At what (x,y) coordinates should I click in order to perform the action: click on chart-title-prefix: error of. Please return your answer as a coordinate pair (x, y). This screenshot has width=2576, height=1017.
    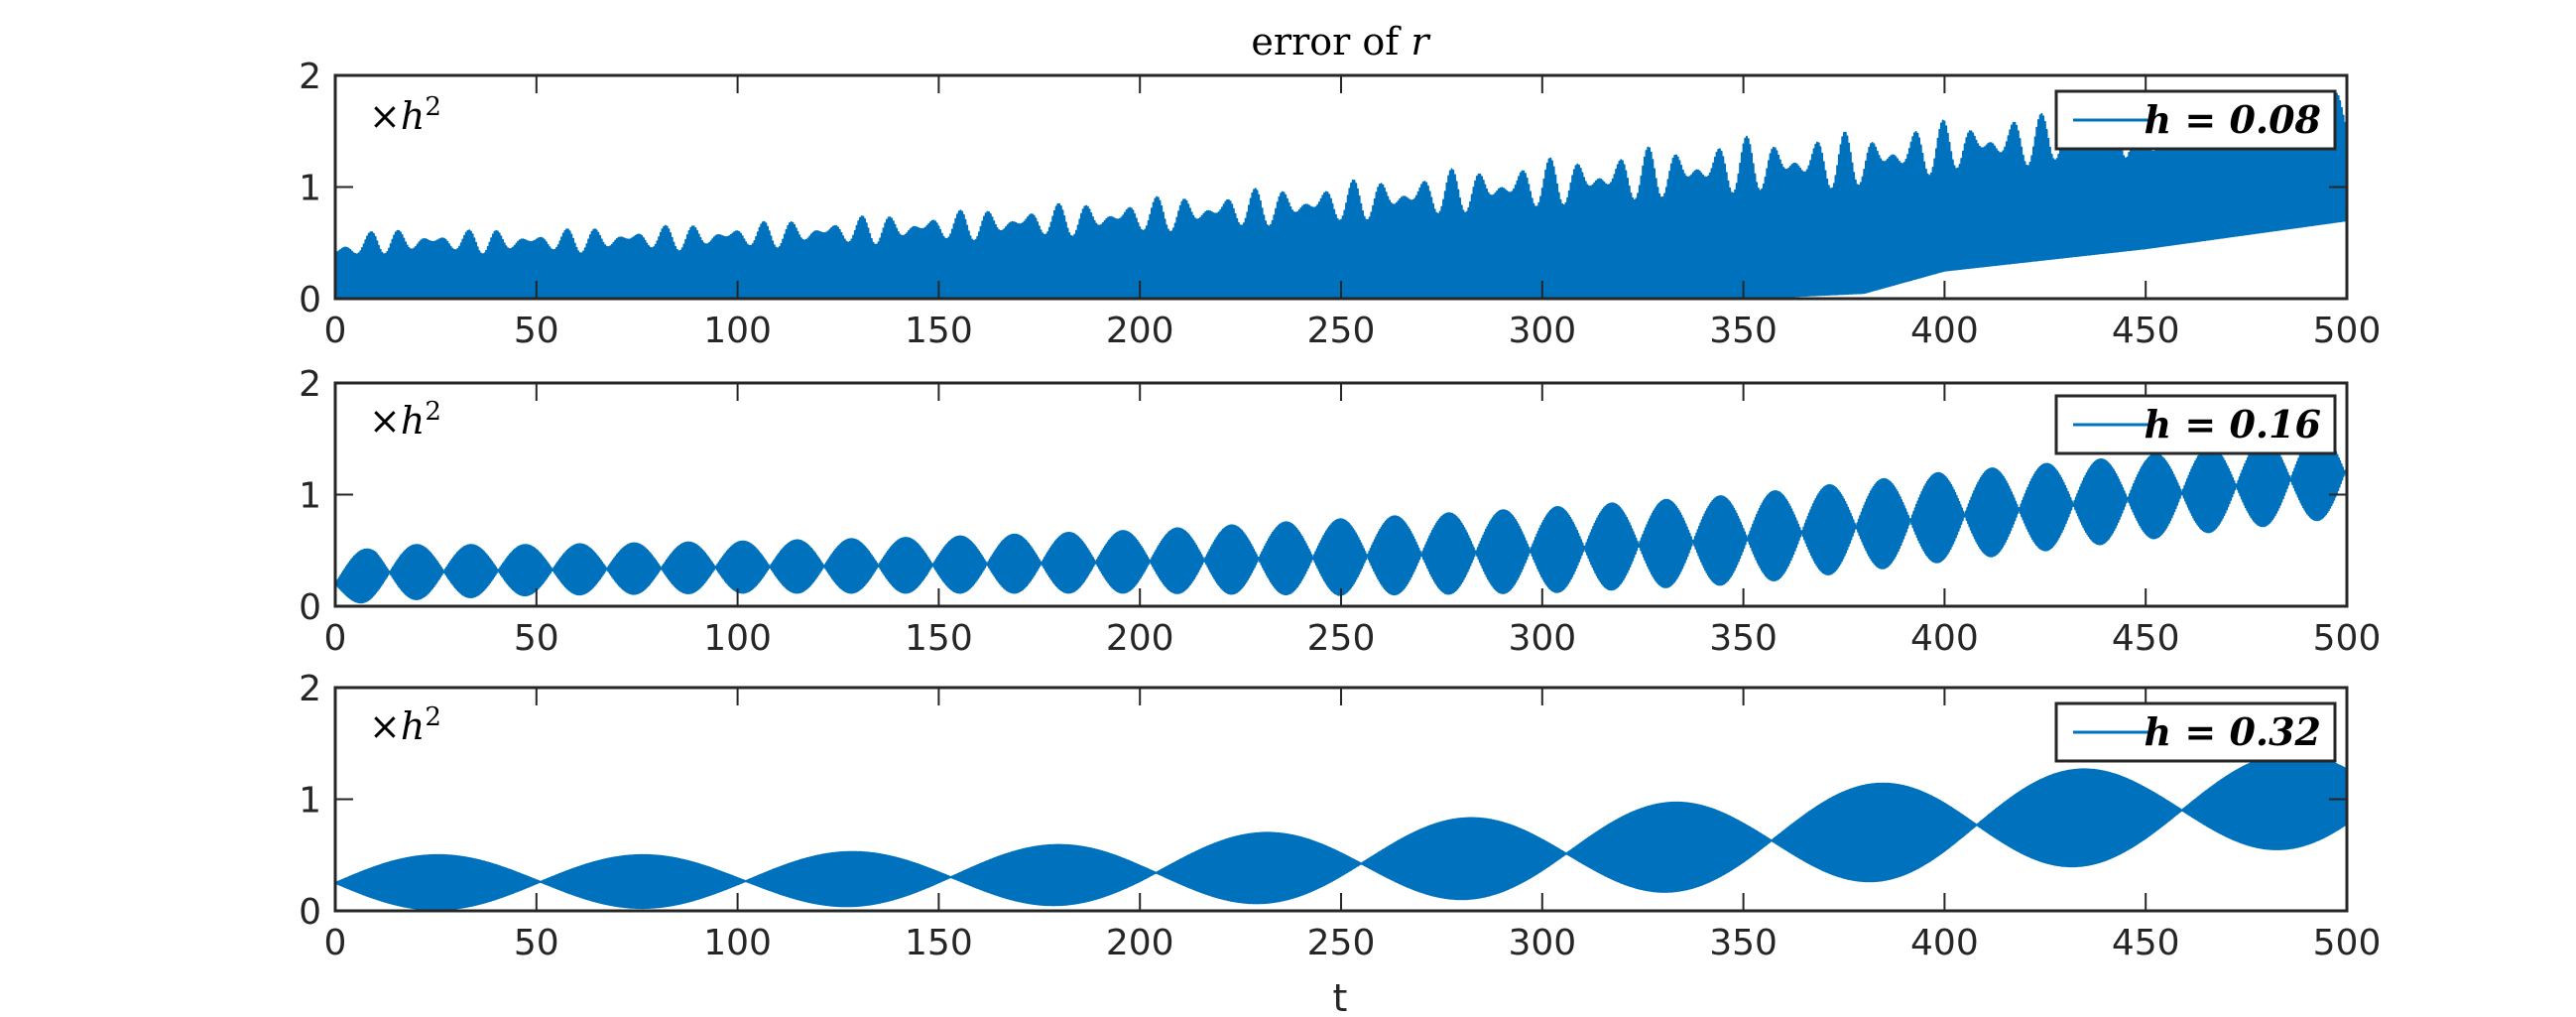
    Looking at the image, I should click on (1331, 42).